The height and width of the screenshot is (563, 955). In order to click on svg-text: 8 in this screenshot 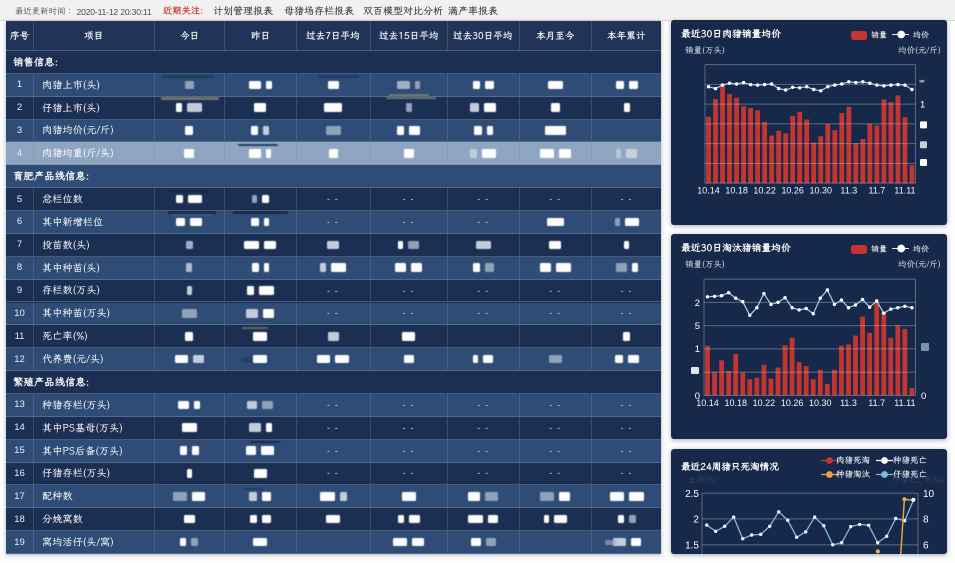, I will do `click(926, 519)`.